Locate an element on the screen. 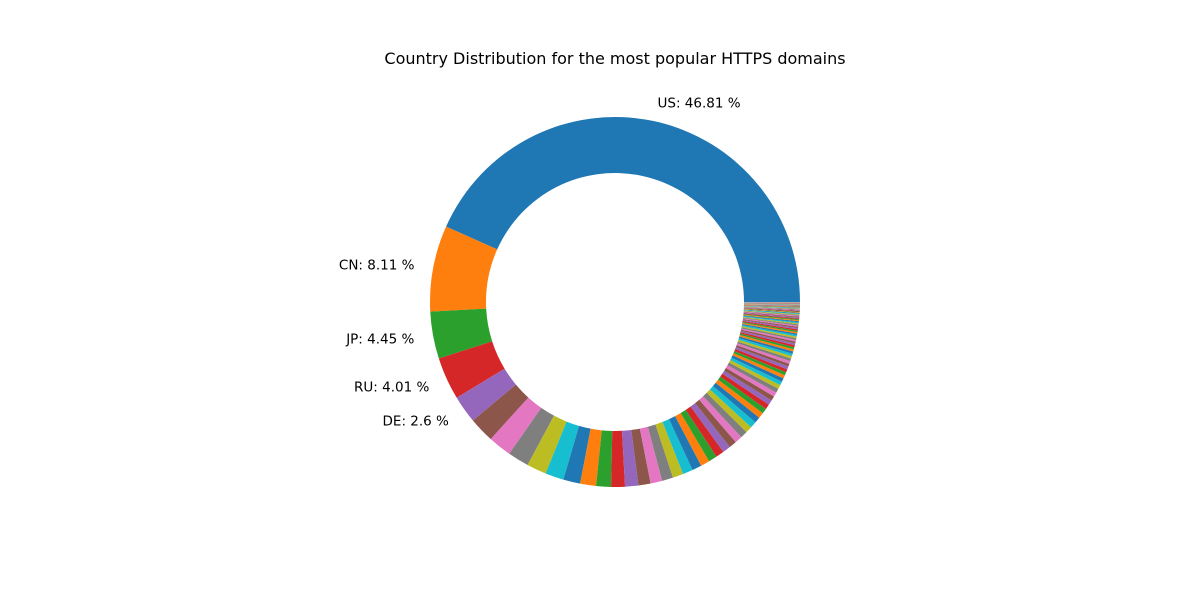  slice-label-jp: JP: 4.45 % is located at coordinates (379, 340).